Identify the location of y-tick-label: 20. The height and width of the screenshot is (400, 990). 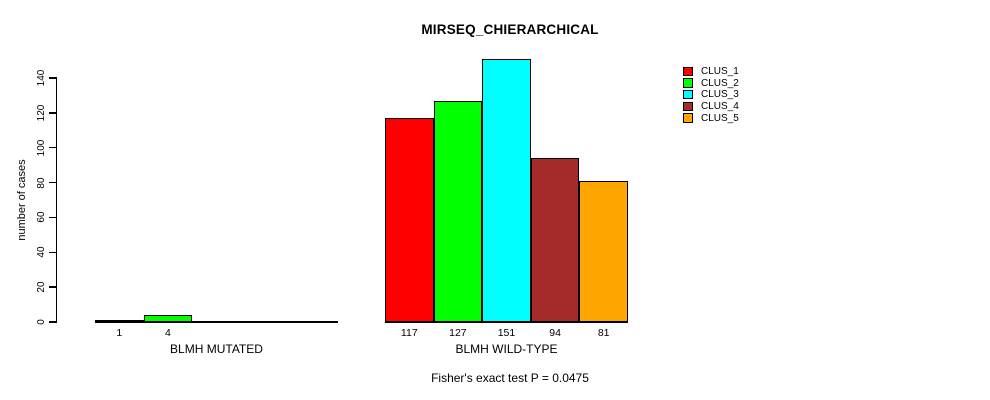
(41, 287).